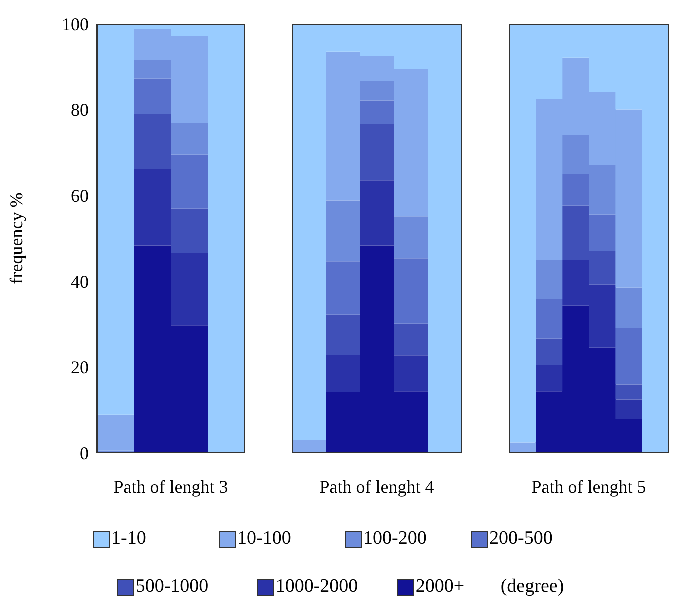  I want to click on y-tick-label: 100, so click(75, 24).